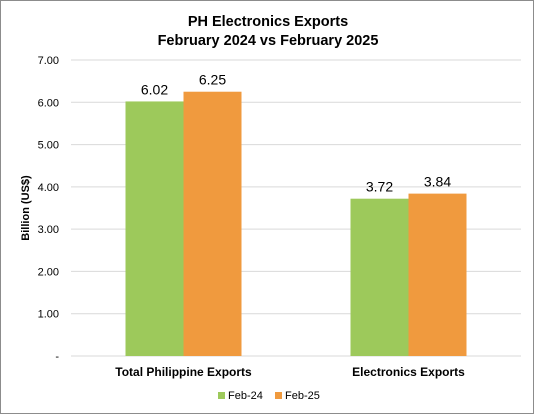 This screenshot has height=415, width=534. What do you see at coordinates (379, 187) in the screenshot?
I see `data-label: 3.72` at bounding box center [379, 187].